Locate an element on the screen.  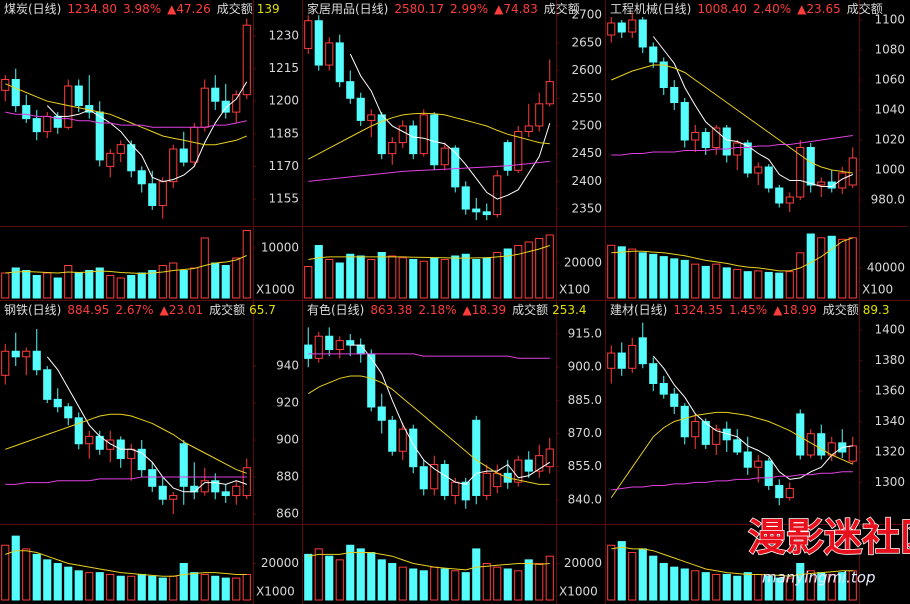
y-tick-label: 1340 is located at coordinates (889, 421).